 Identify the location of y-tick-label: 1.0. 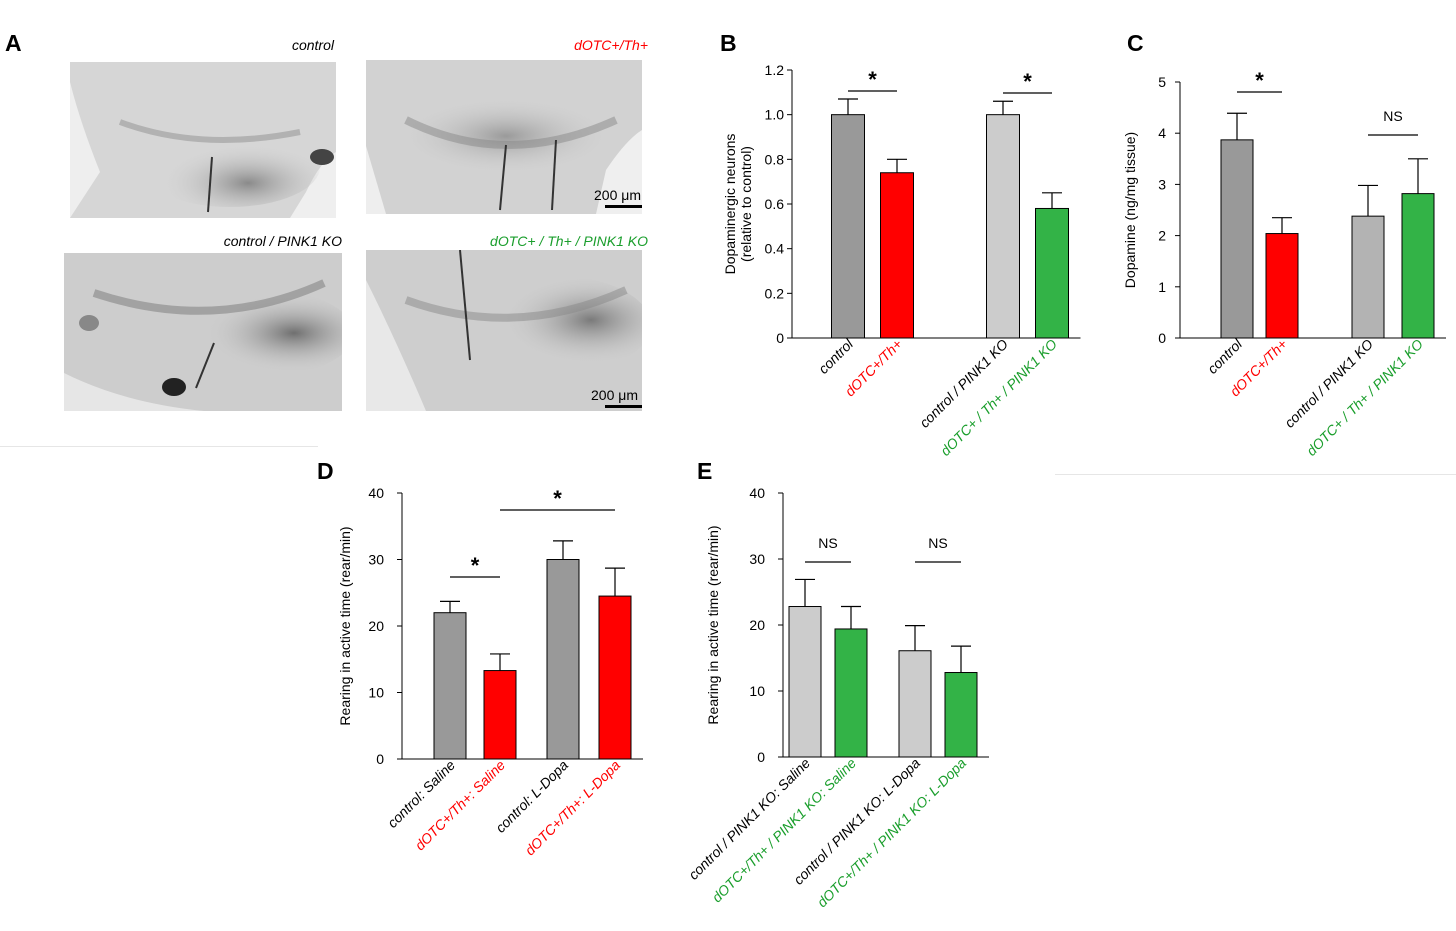
(775, 115).